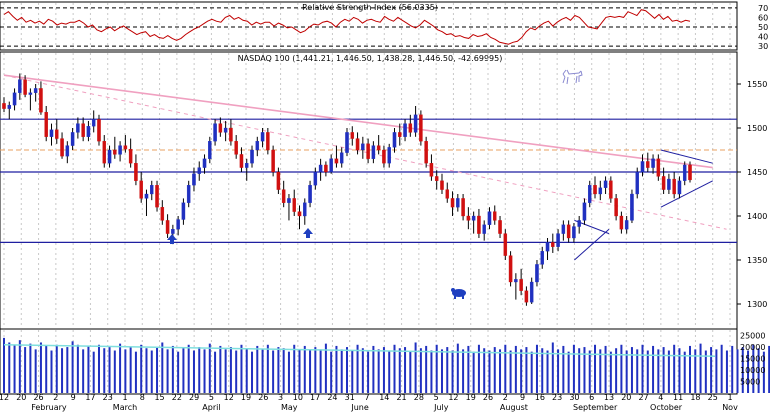 This screenshot has height=412, width=770. Describe the element at coordinates (386, 365) in the screenshot. I see `volume-bars` at that location.